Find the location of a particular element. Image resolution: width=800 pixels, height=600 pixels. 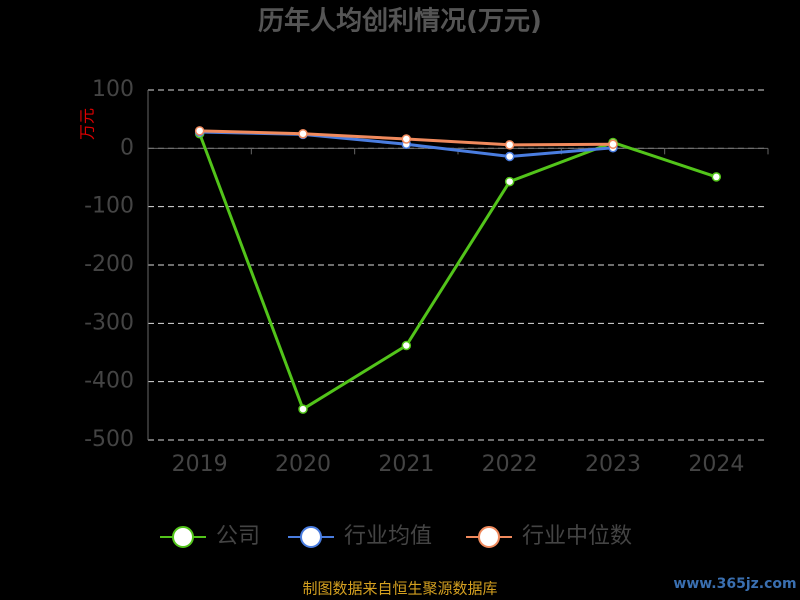

y-tick-label: 0 is located at coordinates (127, 147).